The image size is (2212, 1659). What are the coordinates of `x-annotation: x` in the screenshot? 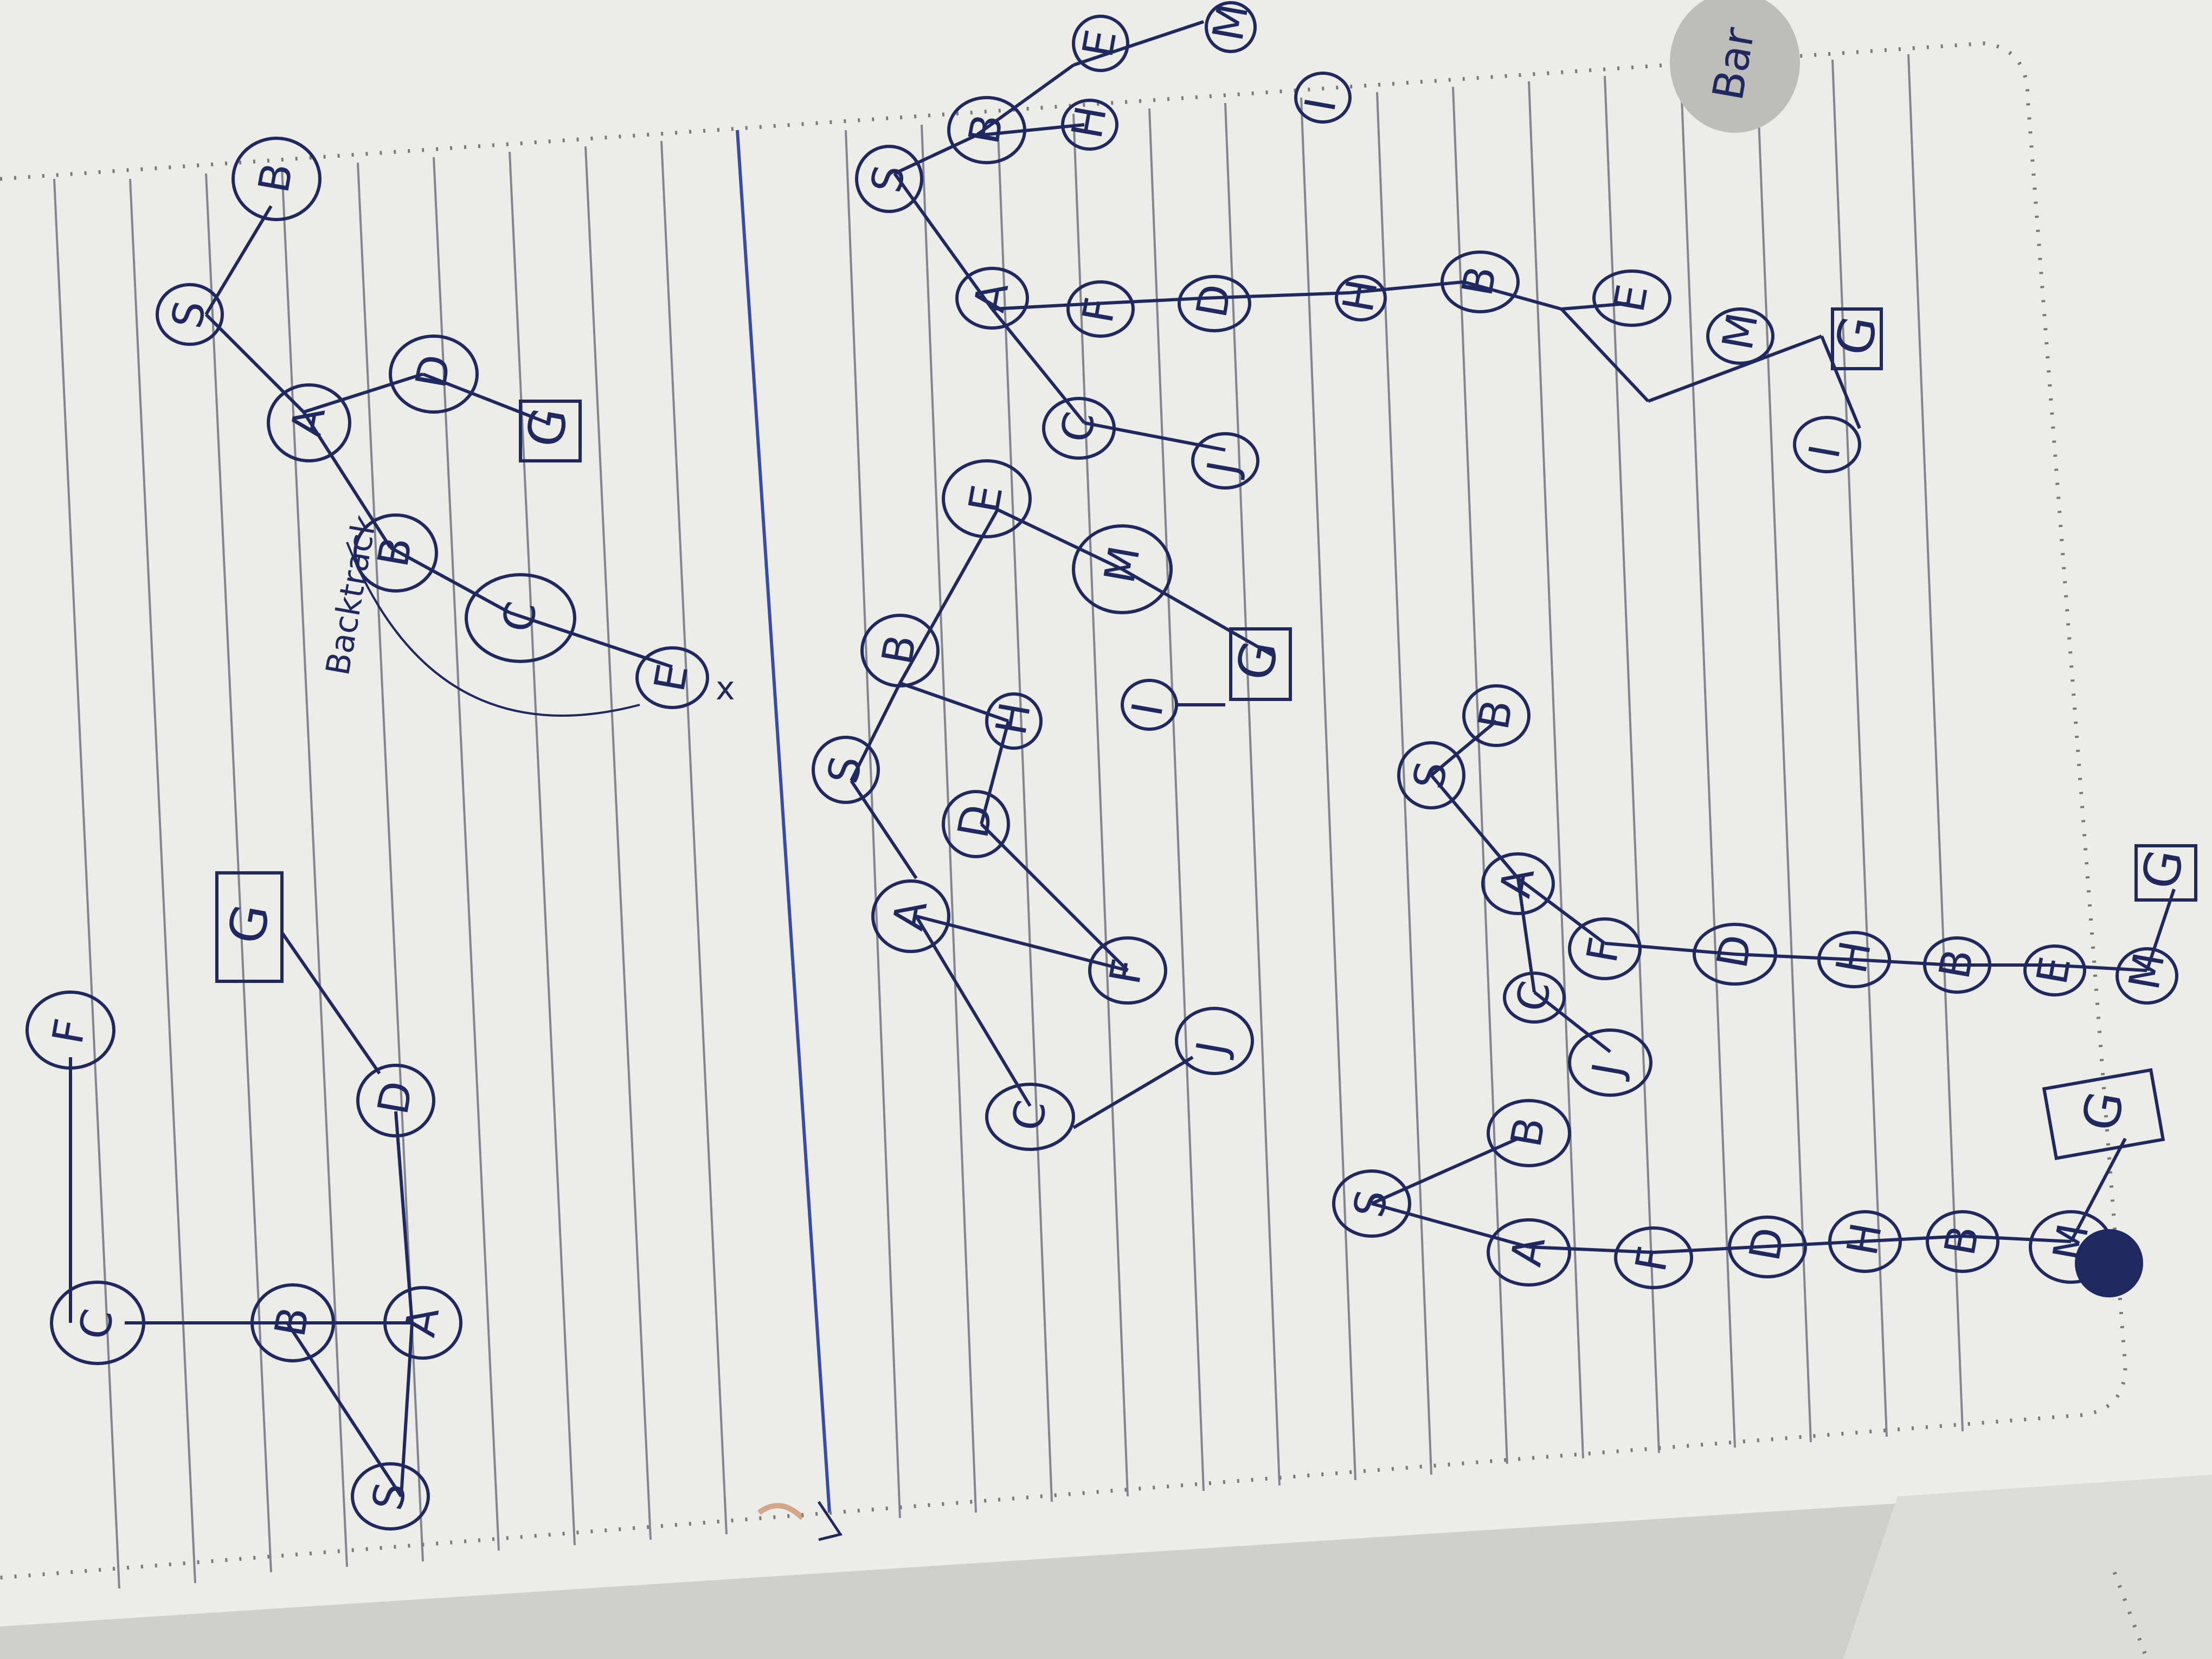 It's located at (725, 689).